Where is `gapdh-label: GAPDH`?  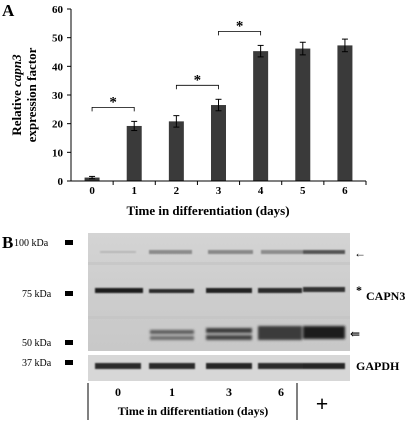 gapdh-label: GAPDH is located at coordinates (378, 366).